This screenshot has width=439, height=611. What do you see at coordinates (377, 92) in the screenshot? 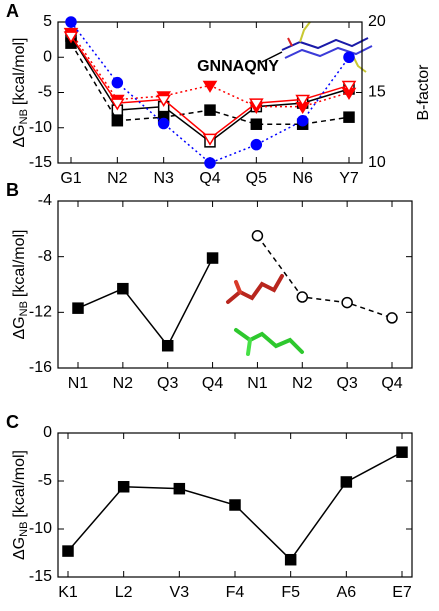
I see `y2-tick-label: 15` at bounding box center [377, 92].